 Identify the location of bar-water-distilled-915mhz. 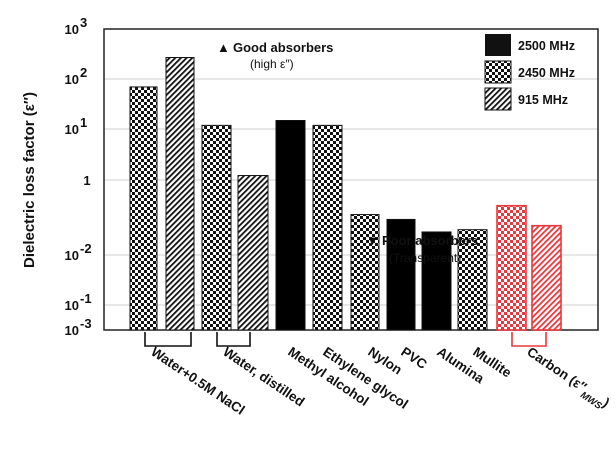
(253, 253).